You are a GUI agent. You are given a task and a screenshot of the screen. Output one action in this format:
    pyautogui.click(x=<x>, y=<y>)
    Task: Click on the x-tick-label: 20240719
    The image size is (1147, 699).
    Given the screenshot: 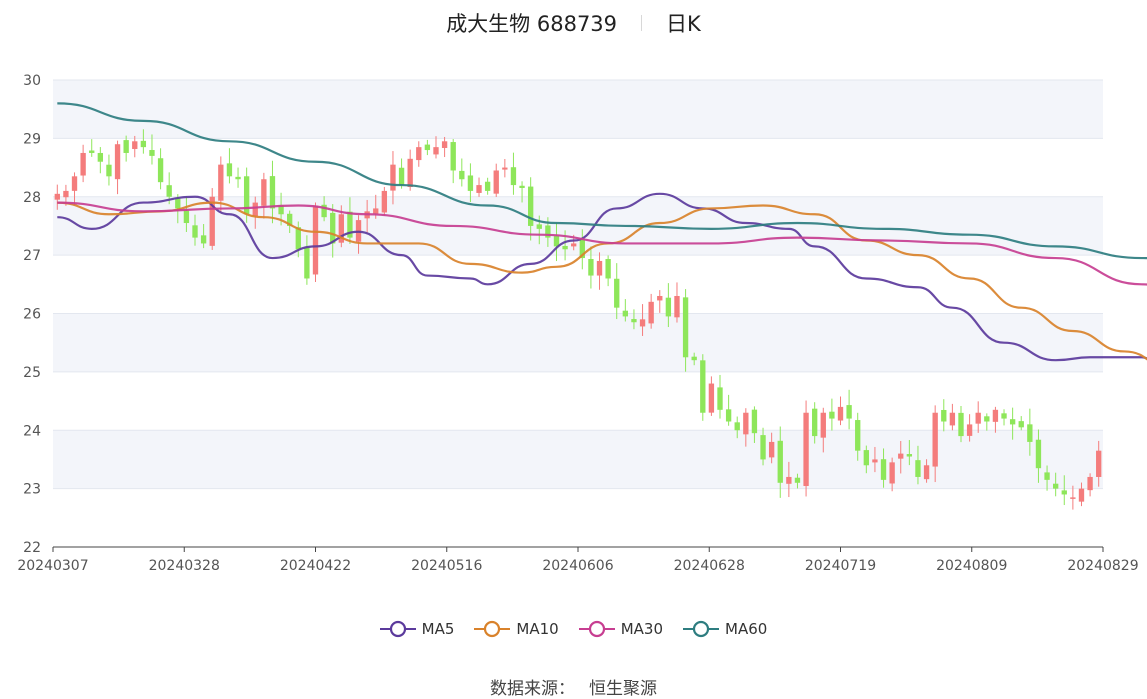 What is the action you would take?
    pyautogui.click(x=840, y=566)
    